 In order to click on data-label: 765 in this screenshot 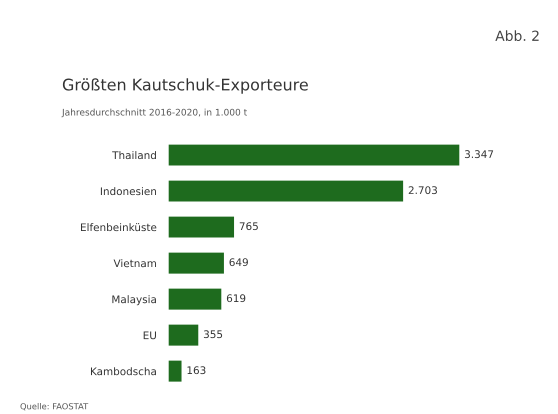, I will do `click(249, 226)`.